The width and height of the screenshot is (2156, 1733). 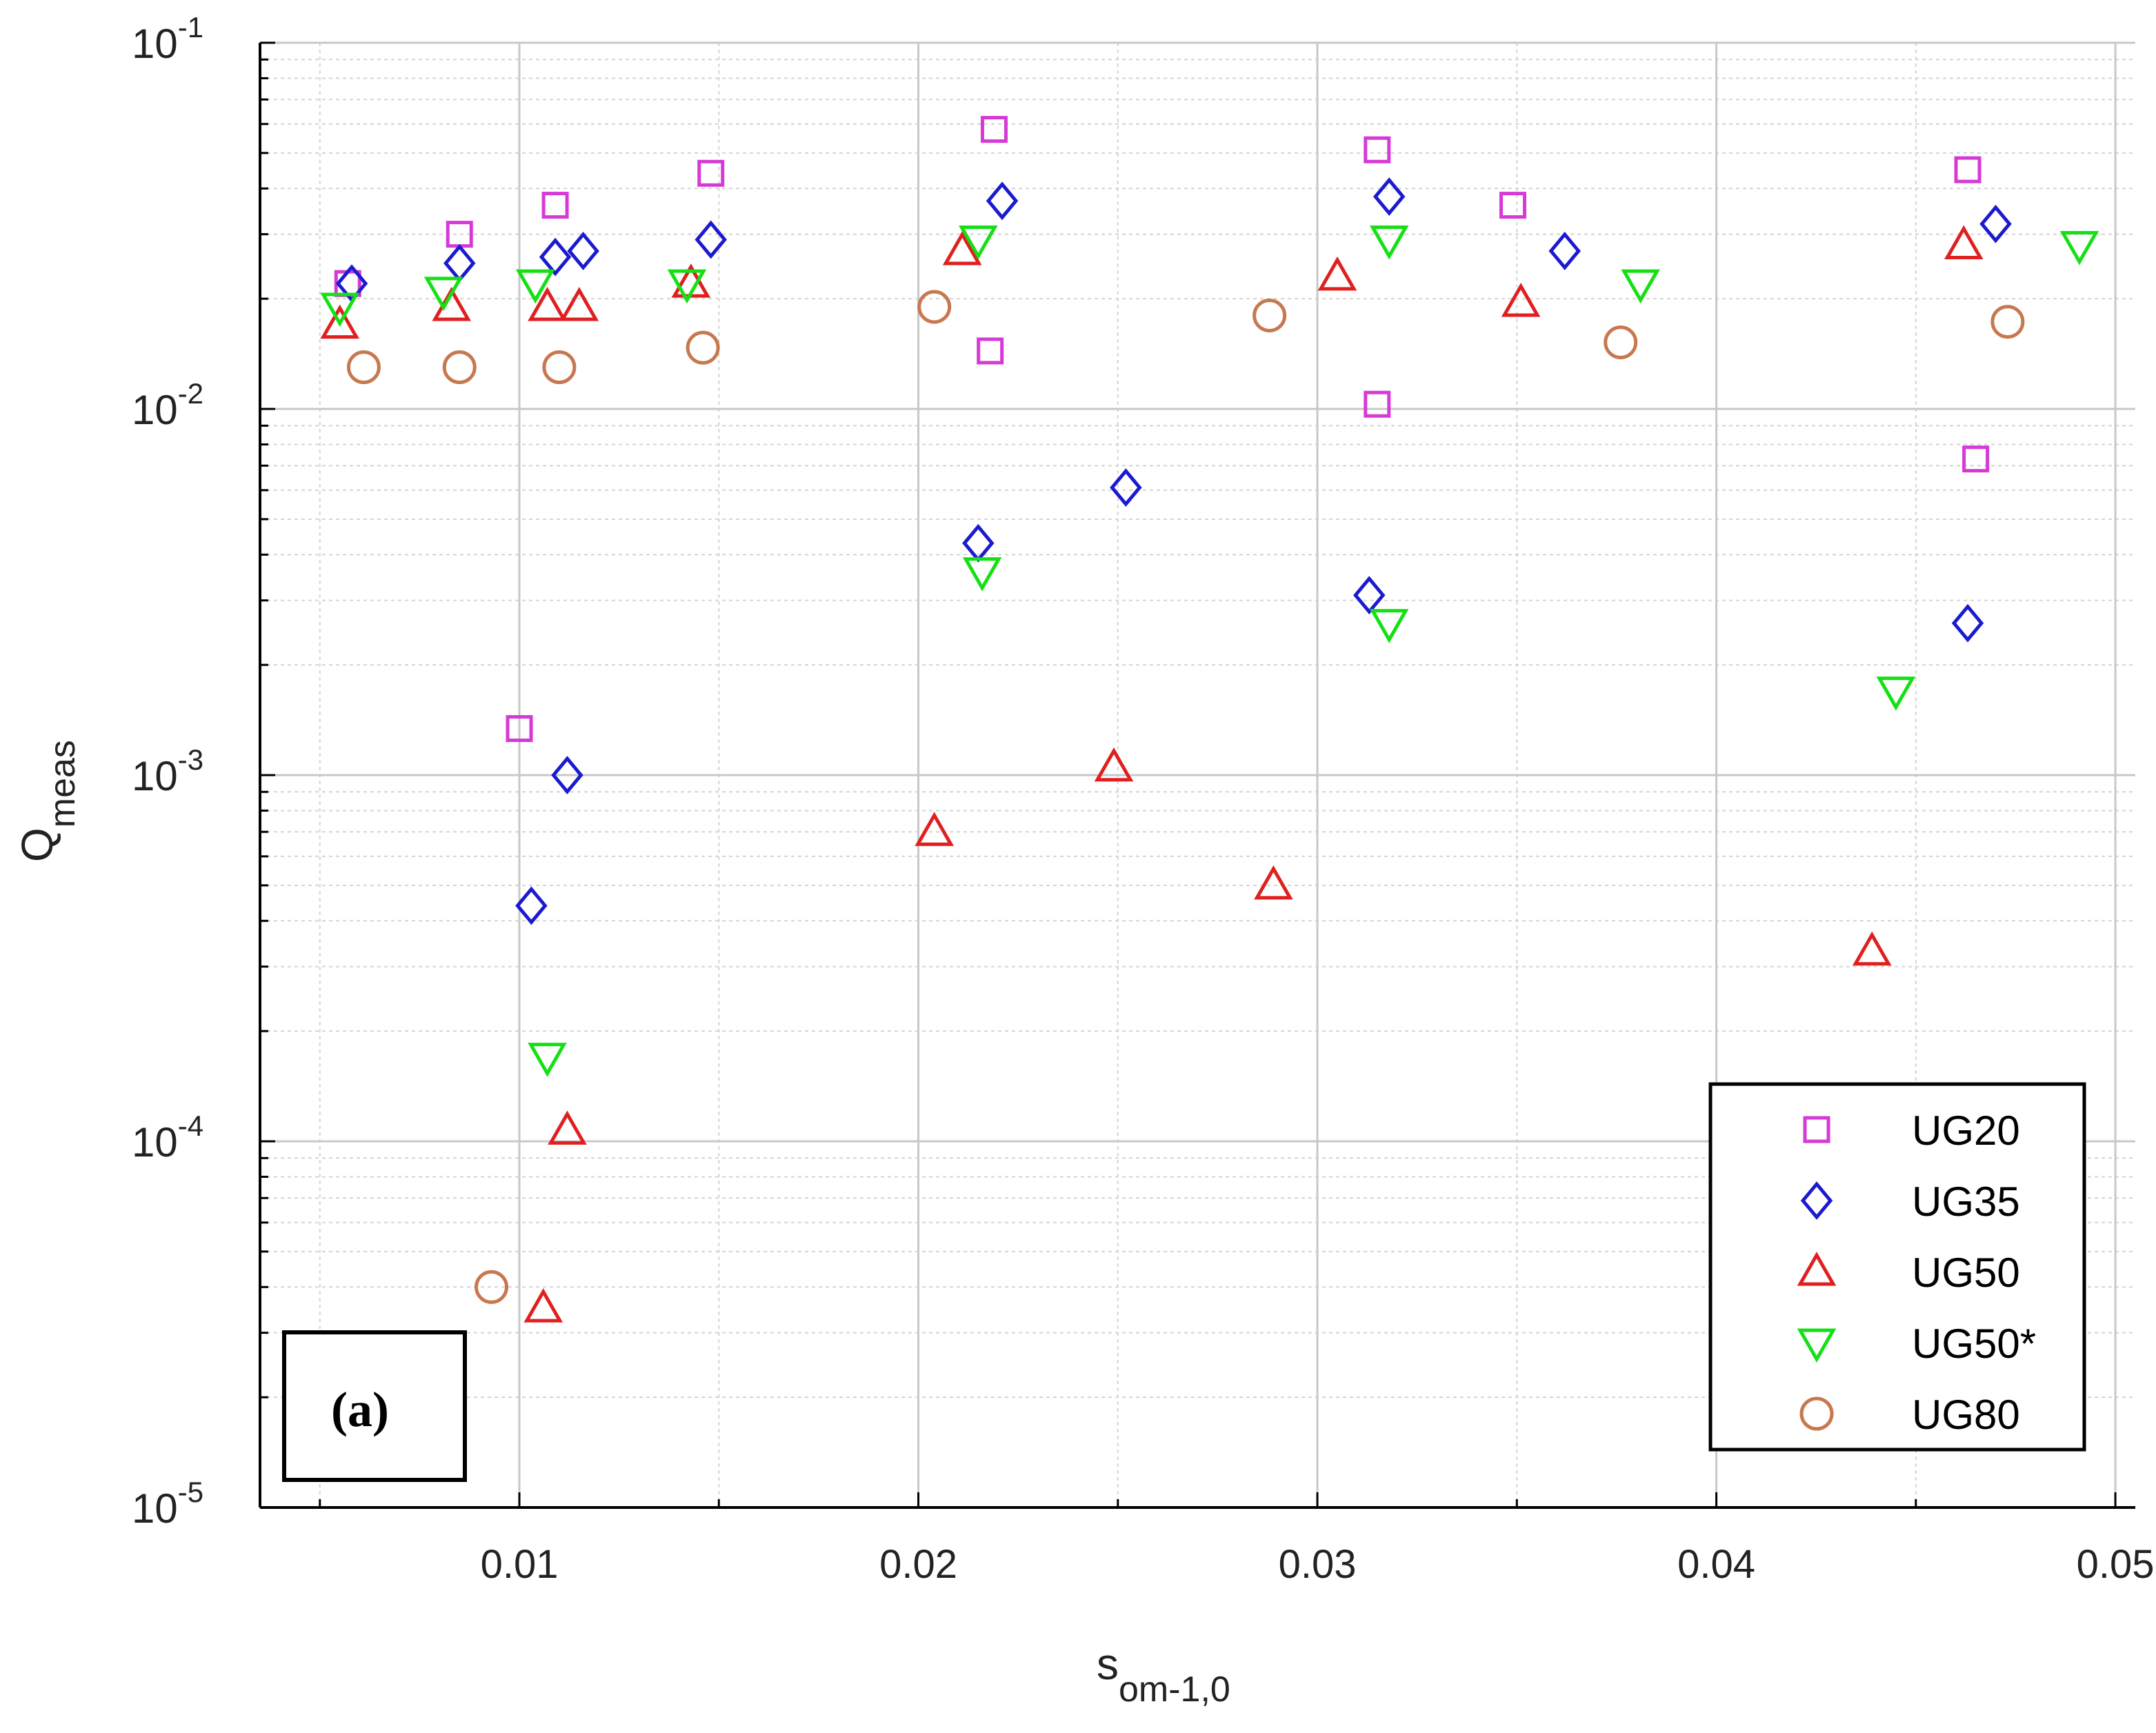 I want to click on y-tick-label: 10⁻⁵, so click(x=167, y=1504).